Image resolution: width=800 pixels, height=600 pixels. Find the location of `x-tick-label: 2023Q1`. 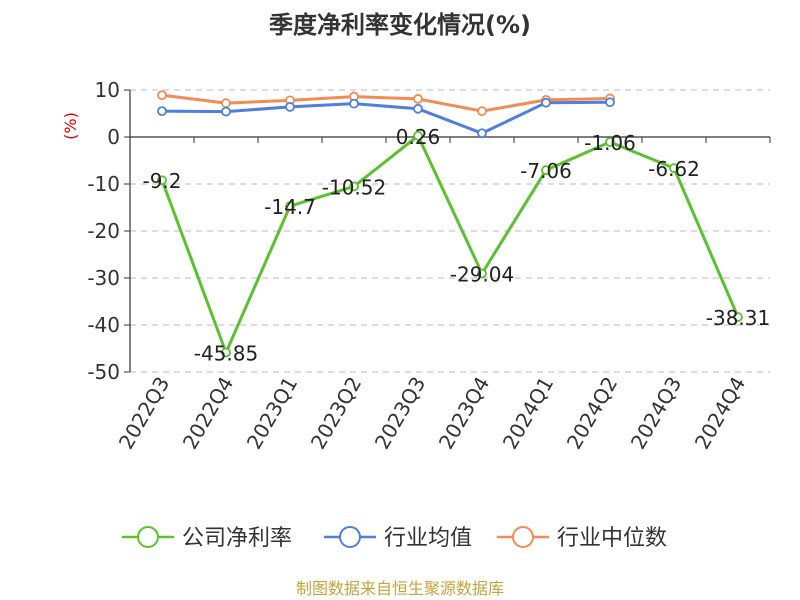

x-tick-label: 2023Q1 is located at coordinates (272, 413).